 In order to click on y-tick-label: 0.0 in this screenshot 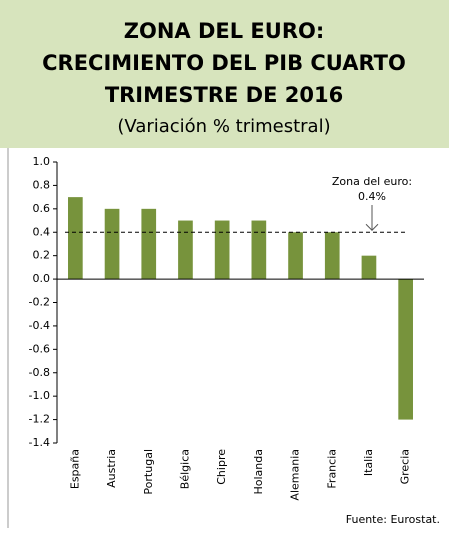, I will do `click(42, 278)`.